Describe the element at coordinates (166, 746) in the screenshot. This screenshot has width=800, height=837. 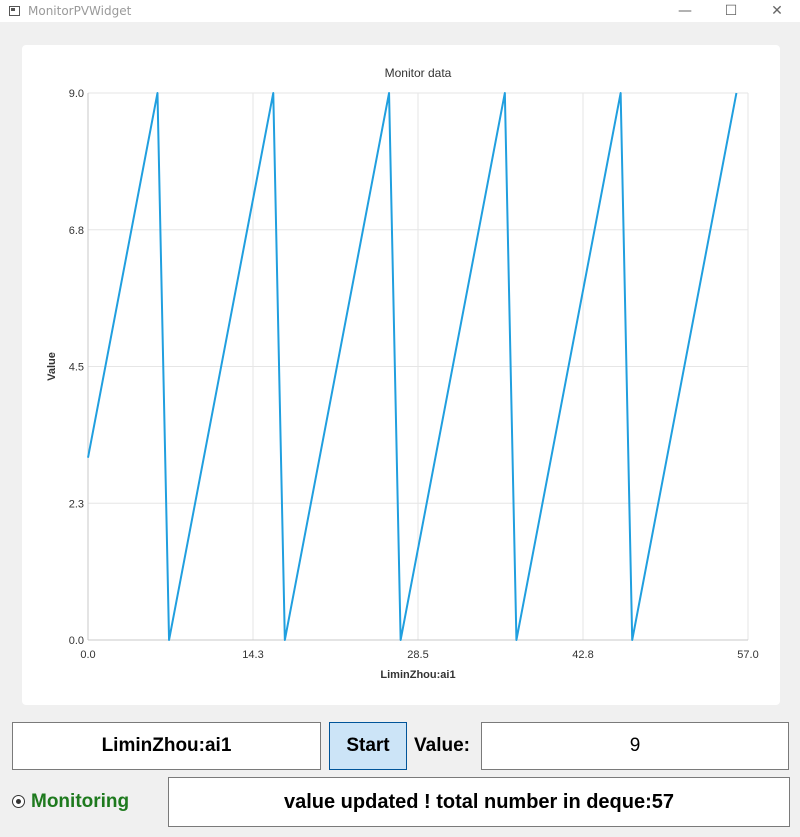
I see `pv-name-field: LiminZhou:ai1` at that location.